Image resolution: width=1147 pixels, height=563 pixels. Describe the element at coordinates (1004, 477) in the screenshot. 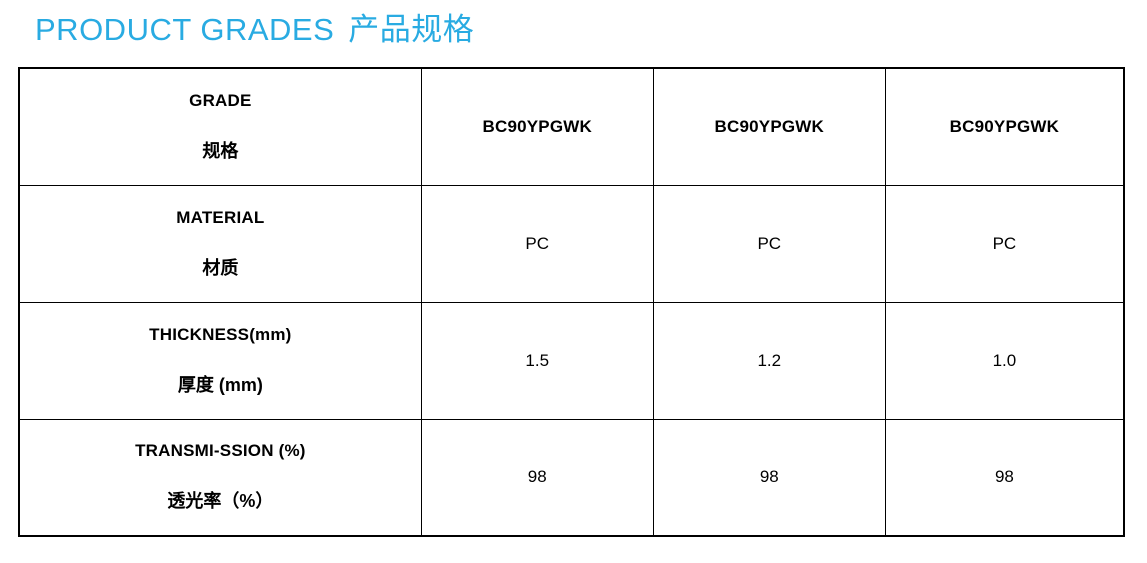

I see `cell-transmission-col3: 98` at that location.